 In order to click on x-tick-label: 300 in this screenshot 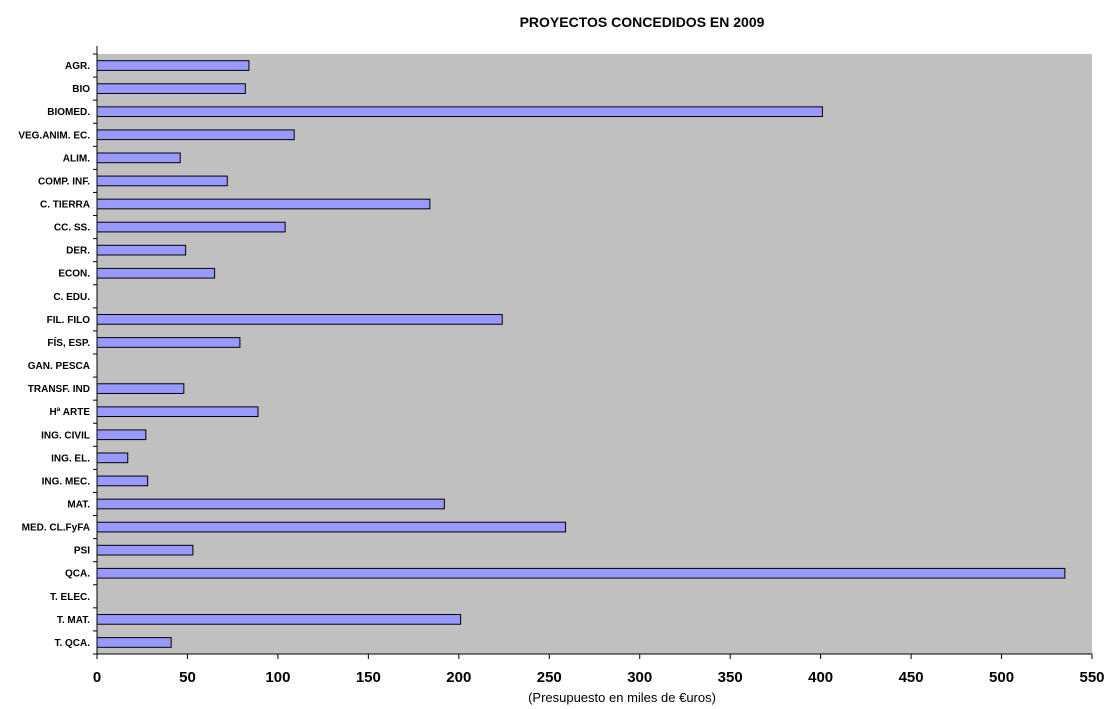, I will do `click(639, 677)`.